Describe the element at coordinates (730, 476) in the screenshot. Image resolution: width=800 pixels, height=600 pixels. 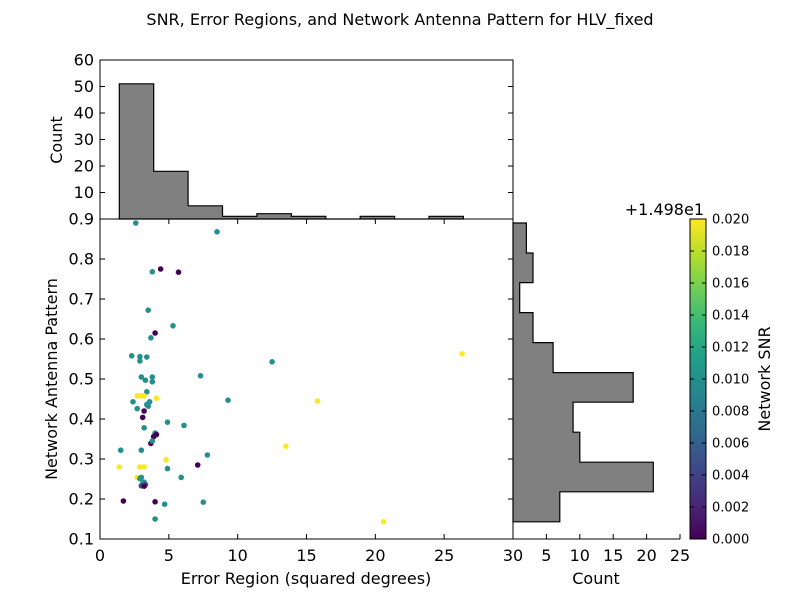
I see `colorbar-tick-label: 0.004` at that location.